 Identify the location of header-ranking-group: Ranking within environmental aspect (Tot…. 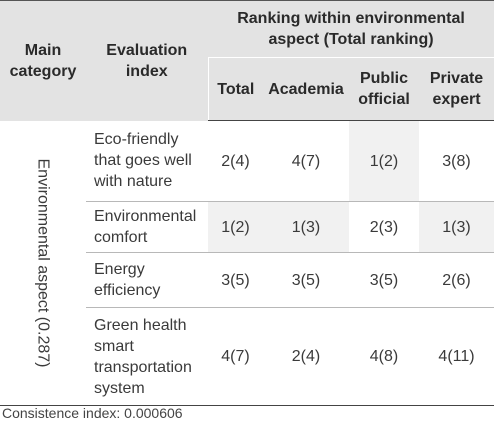
(351, 29).